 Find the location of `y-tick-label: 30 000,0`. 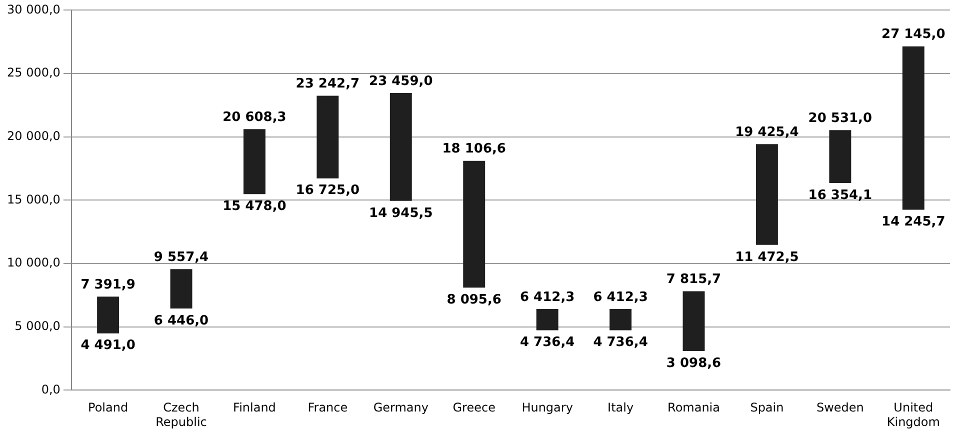

y-tick-label: 30 000,0 is located at coordinates (33, 9).